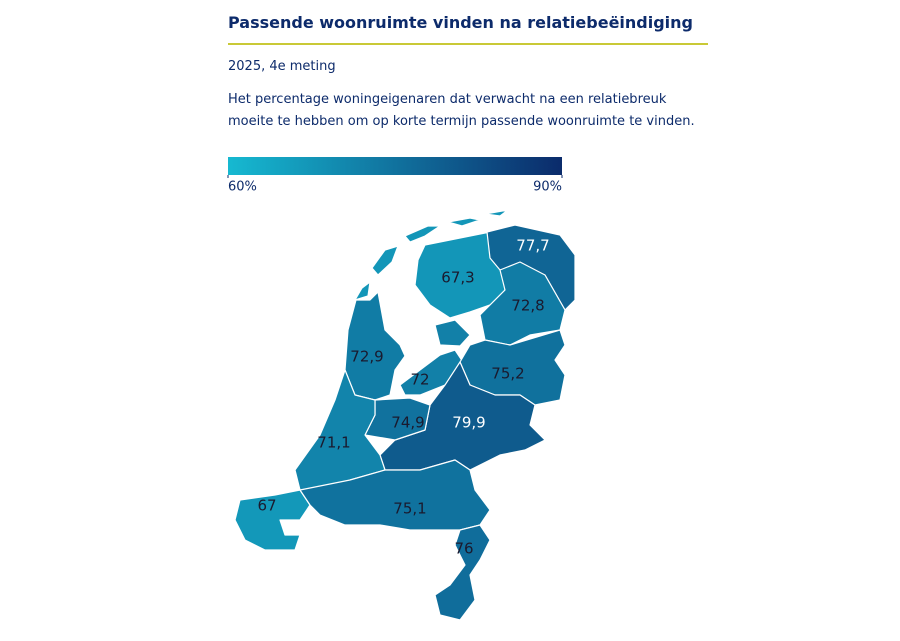 The image size is (900, 641). Describe the element at coordinates (463, 549) in the screenshot. I see `region-label: 76` at that location.